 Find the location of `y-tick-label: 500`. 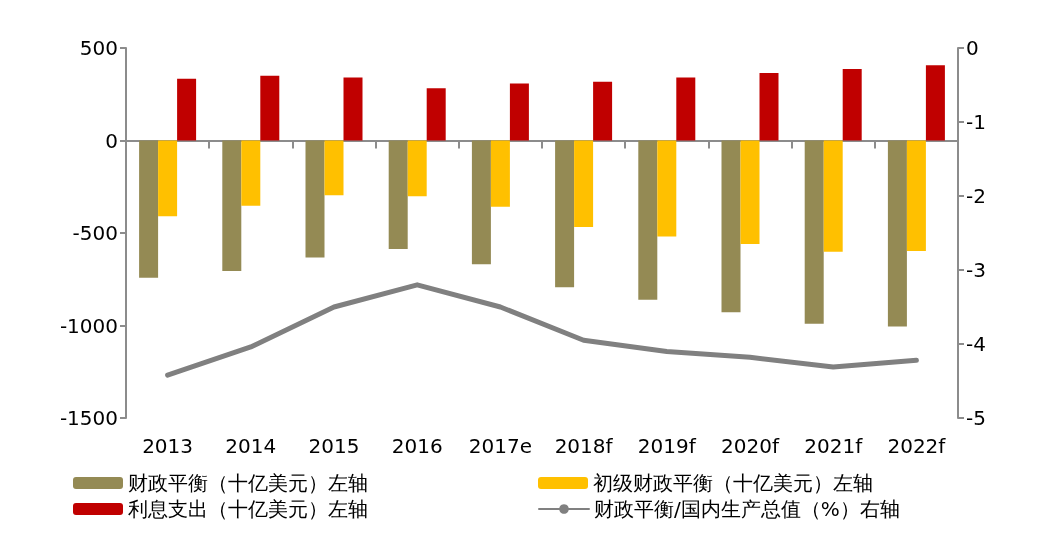

y-tick-label: 500 is located at coordinates (98, 48).